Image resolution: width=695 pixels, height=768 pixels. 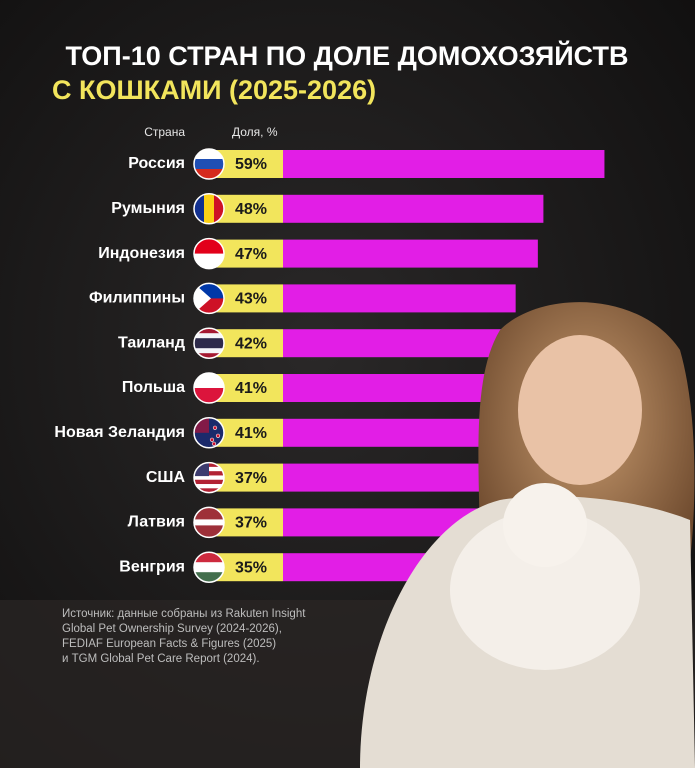 I want to click on source-line: и TGM Global Pet Care Report (2024)., so click(x=161, y=659).